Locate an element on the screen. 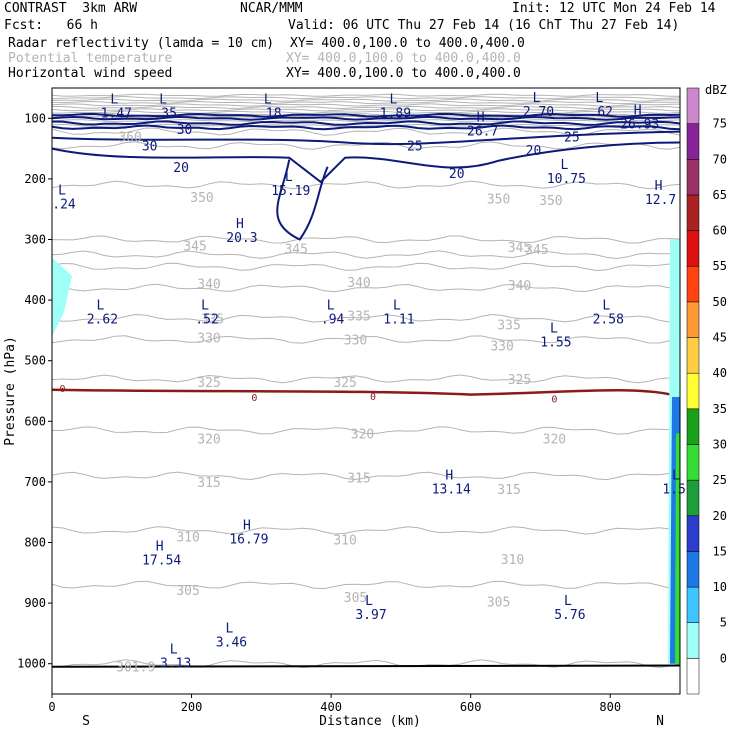 This screenshot has height=740, width=740. extremum-value: .35 is located at coordinates (164, 113).